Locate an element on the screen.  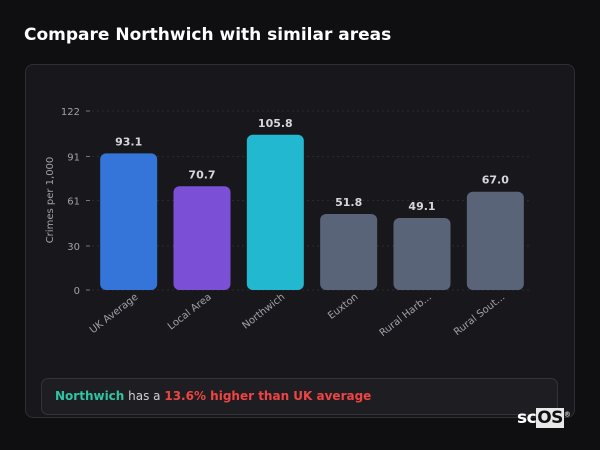
y-tick-label: 0 is located at coordinates (77, 291).